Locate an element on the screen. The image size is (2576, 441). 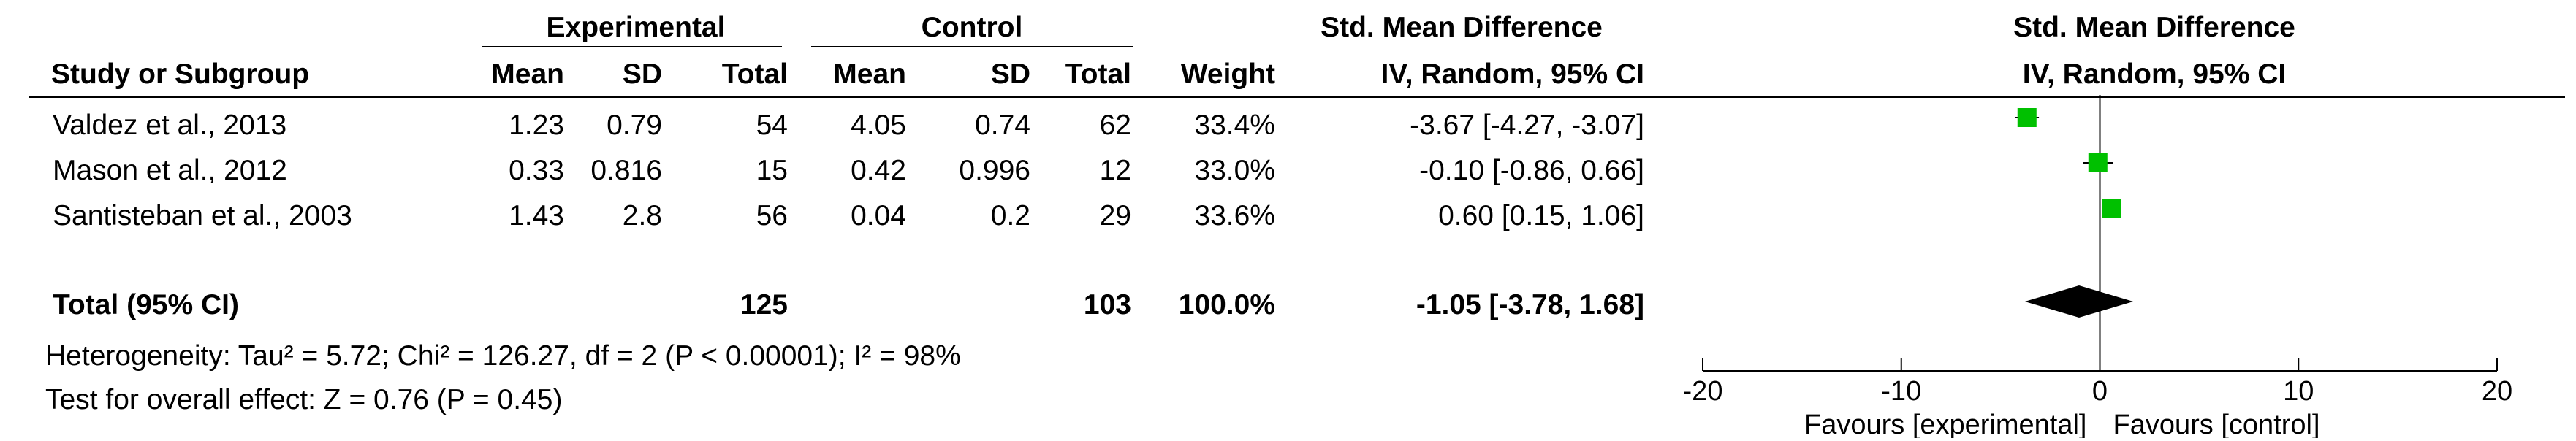
x-tick-label: -10 is located at coordinates (1901, 391).